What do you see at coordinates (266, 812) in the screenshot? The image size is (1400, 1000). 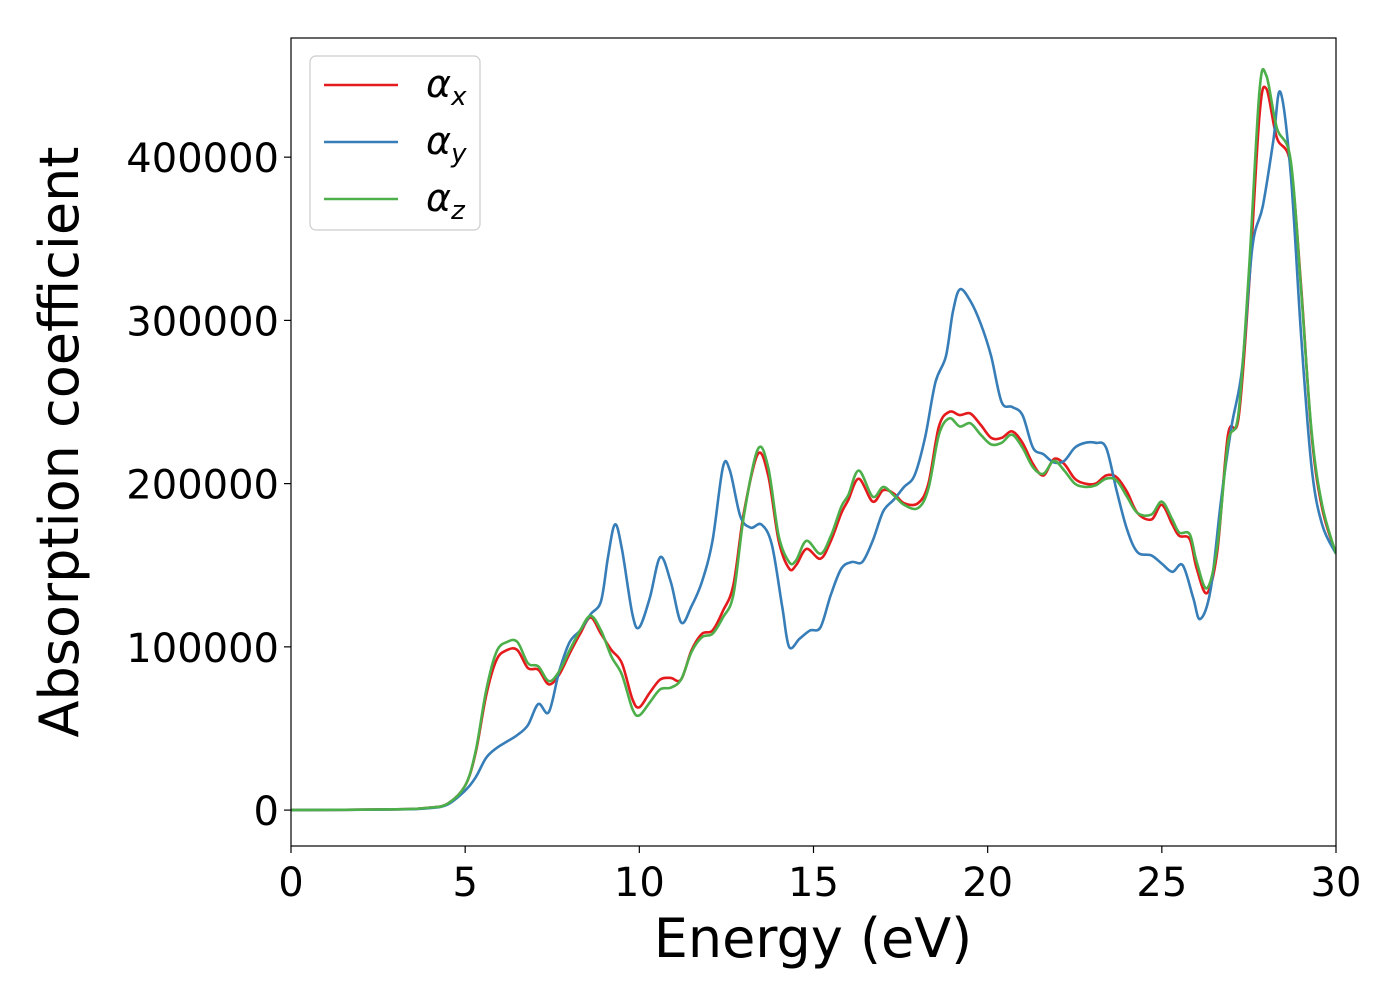 I see `y-tick-label: 0` at bounding box center [266, 812].